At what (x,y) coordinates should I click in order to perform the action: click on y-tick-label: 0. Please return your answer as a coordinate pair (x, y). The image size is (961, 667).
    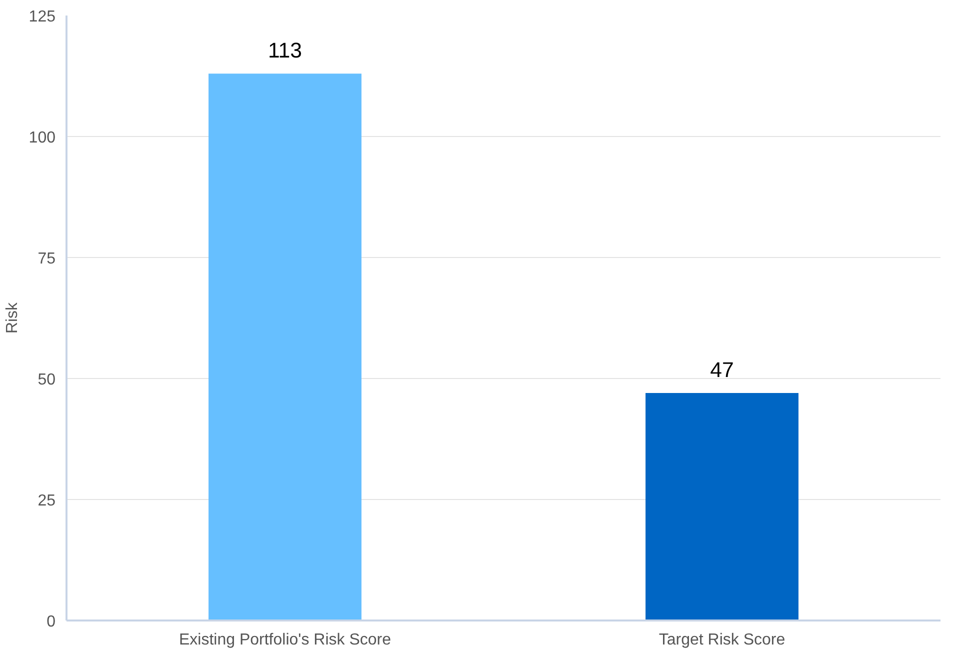
    Looking at the image, I should click on (51, 622).